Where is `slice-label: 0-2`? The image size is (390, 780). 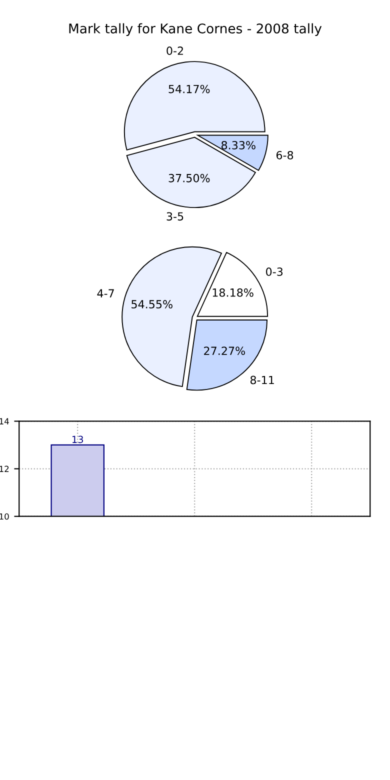
slice-label: 0-2 is located at coordinates (174, 50).